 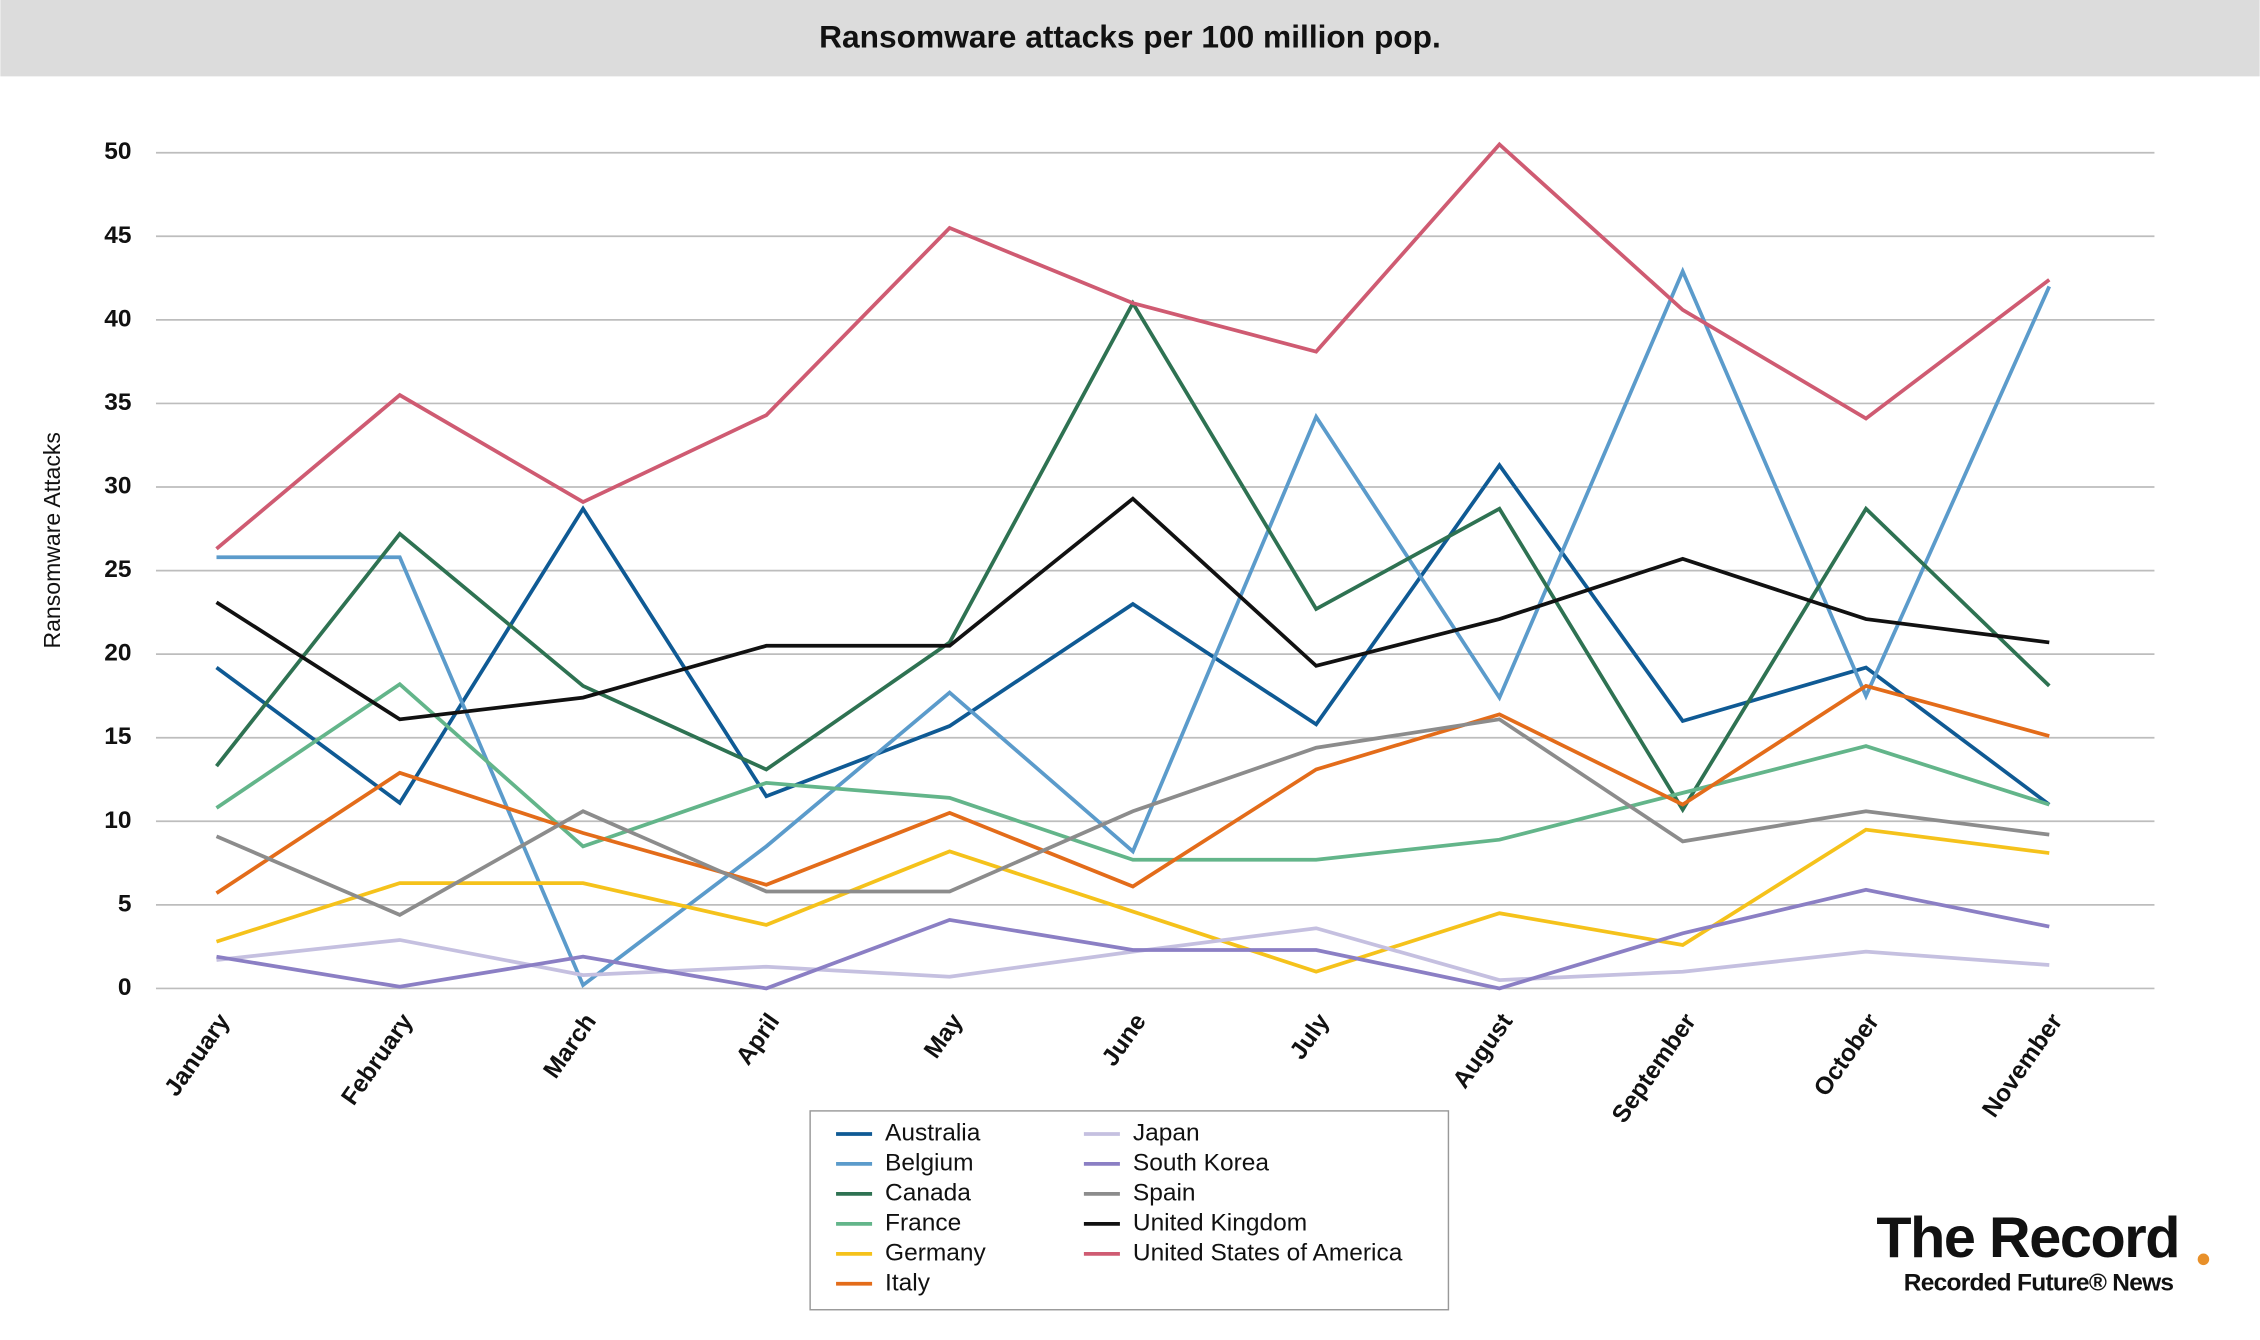 What do you see at coordinates (944, 1036) in the screenshot?
I see `x-tick-label: May` at bounding box center [944, 1036].